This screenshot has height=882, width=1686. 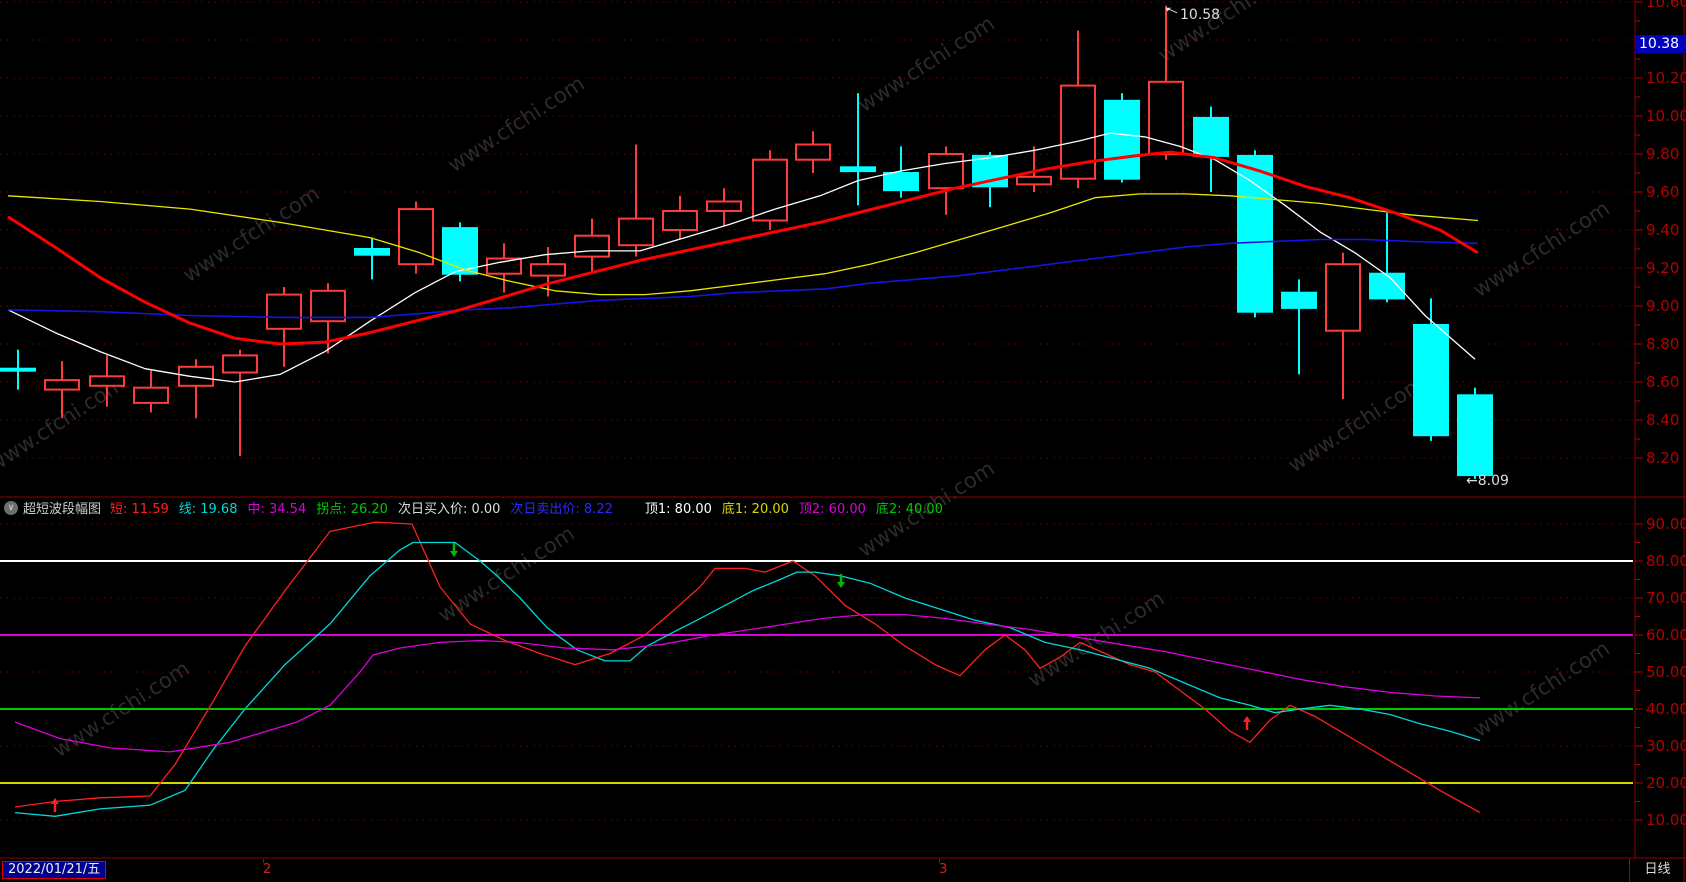 I want to click on indicator-field: 顶2: 60.00, so click(x=832, y=509).